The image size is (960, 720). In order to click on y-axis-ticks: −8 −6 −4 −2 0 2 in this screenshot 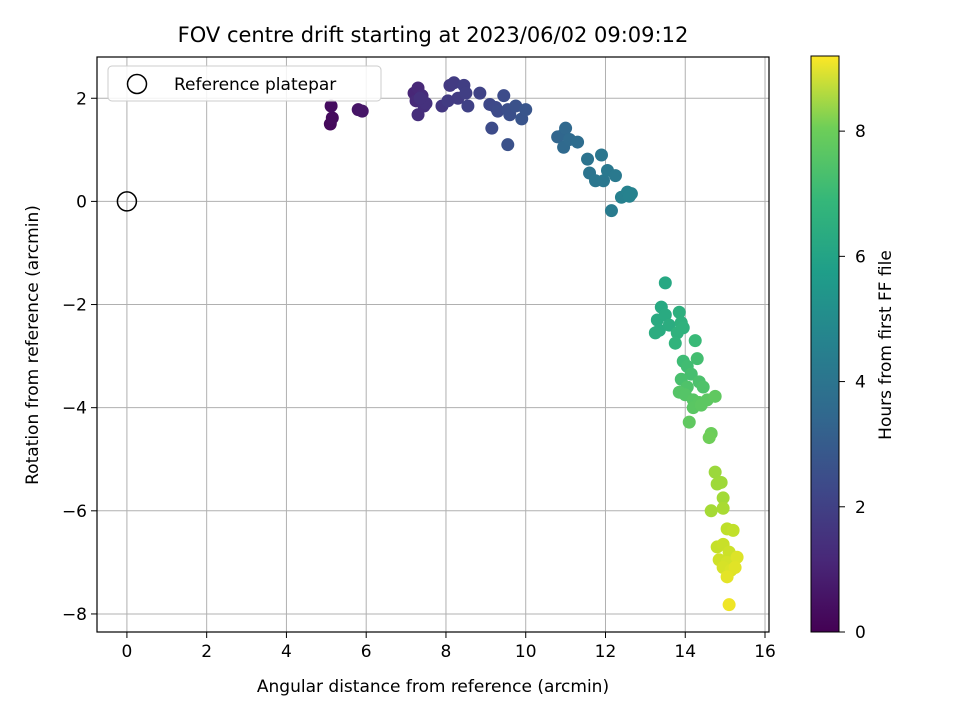, I will do `click(79, 357)`.